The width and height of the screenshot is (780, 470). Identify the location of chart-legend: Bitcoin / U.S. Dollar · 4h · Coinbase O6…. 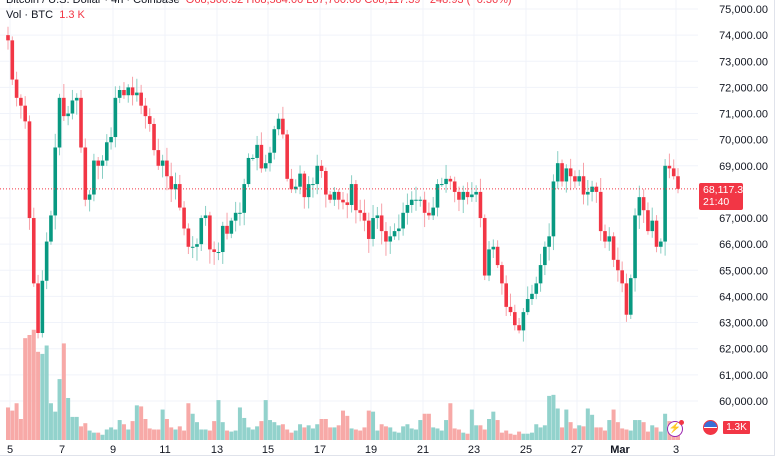
(259, 11).